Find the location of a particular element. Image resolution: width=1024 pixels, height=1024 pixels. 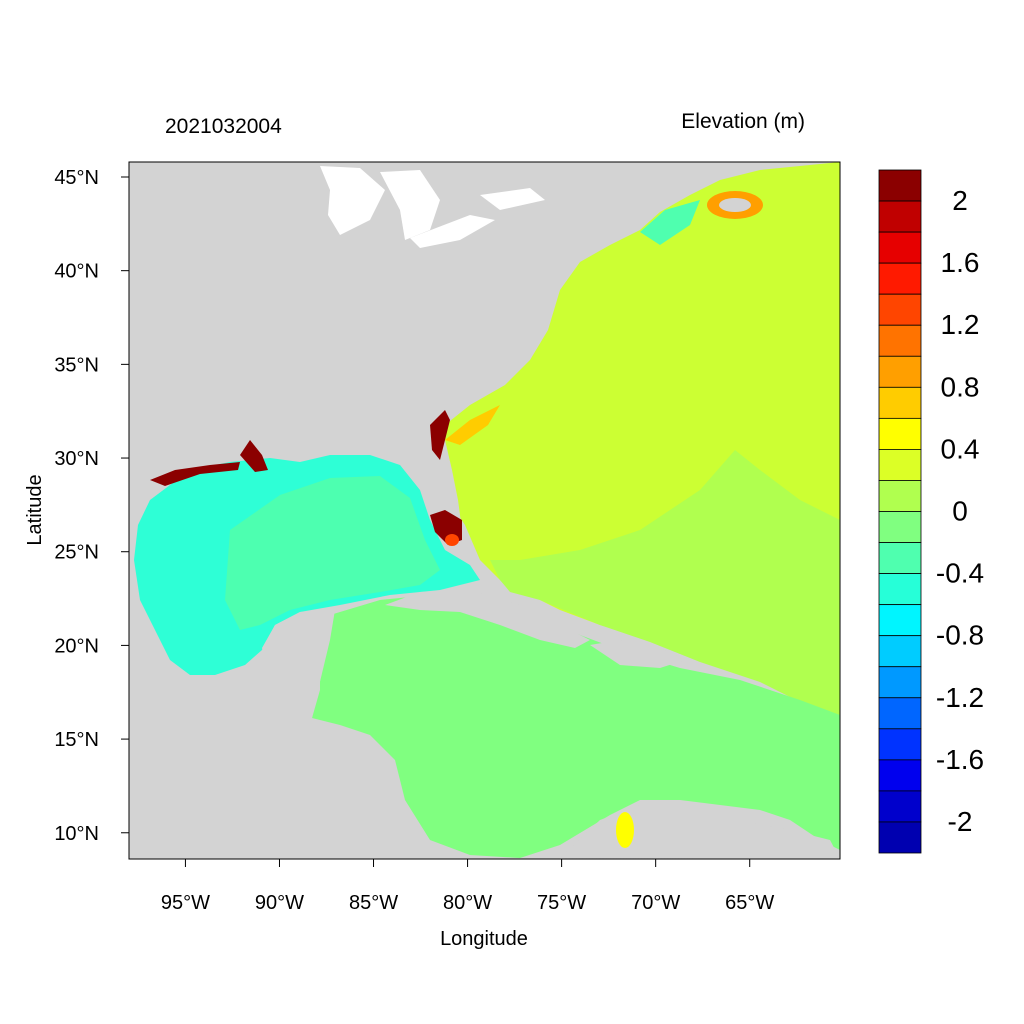

gulf-center-region is located at coordinates (332, 553).